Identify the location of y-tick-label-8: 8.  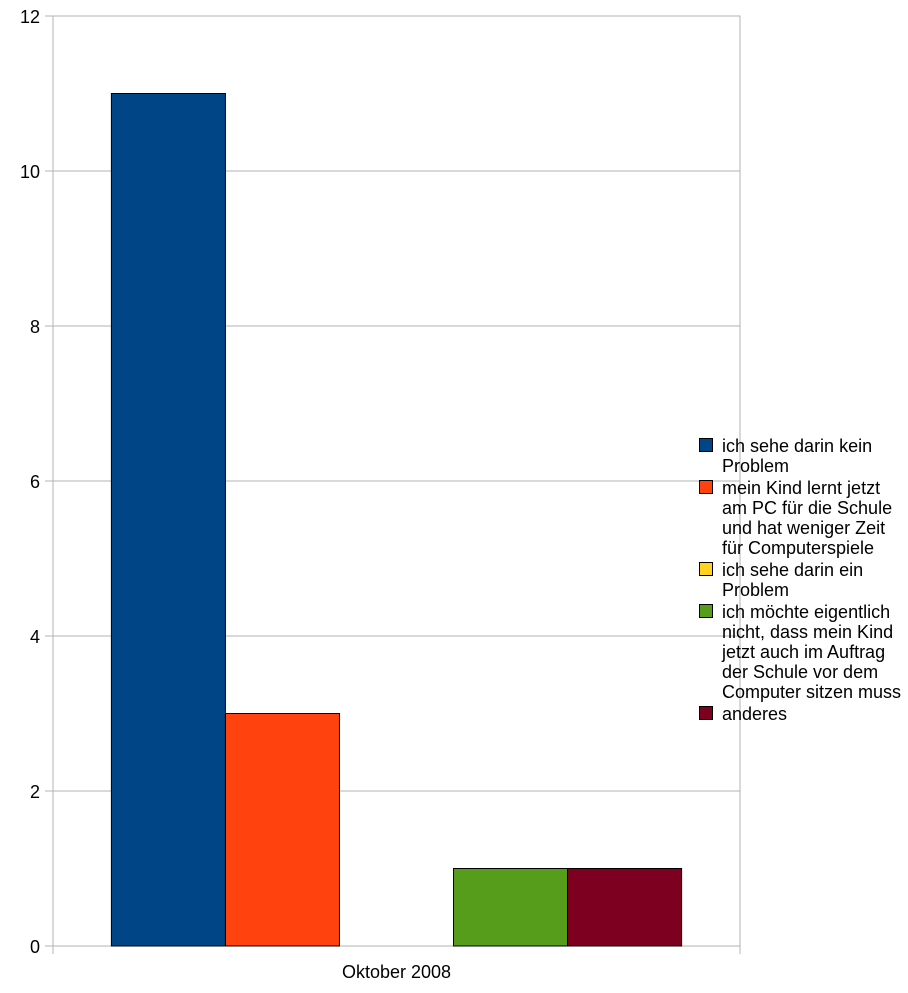
(35, 327).